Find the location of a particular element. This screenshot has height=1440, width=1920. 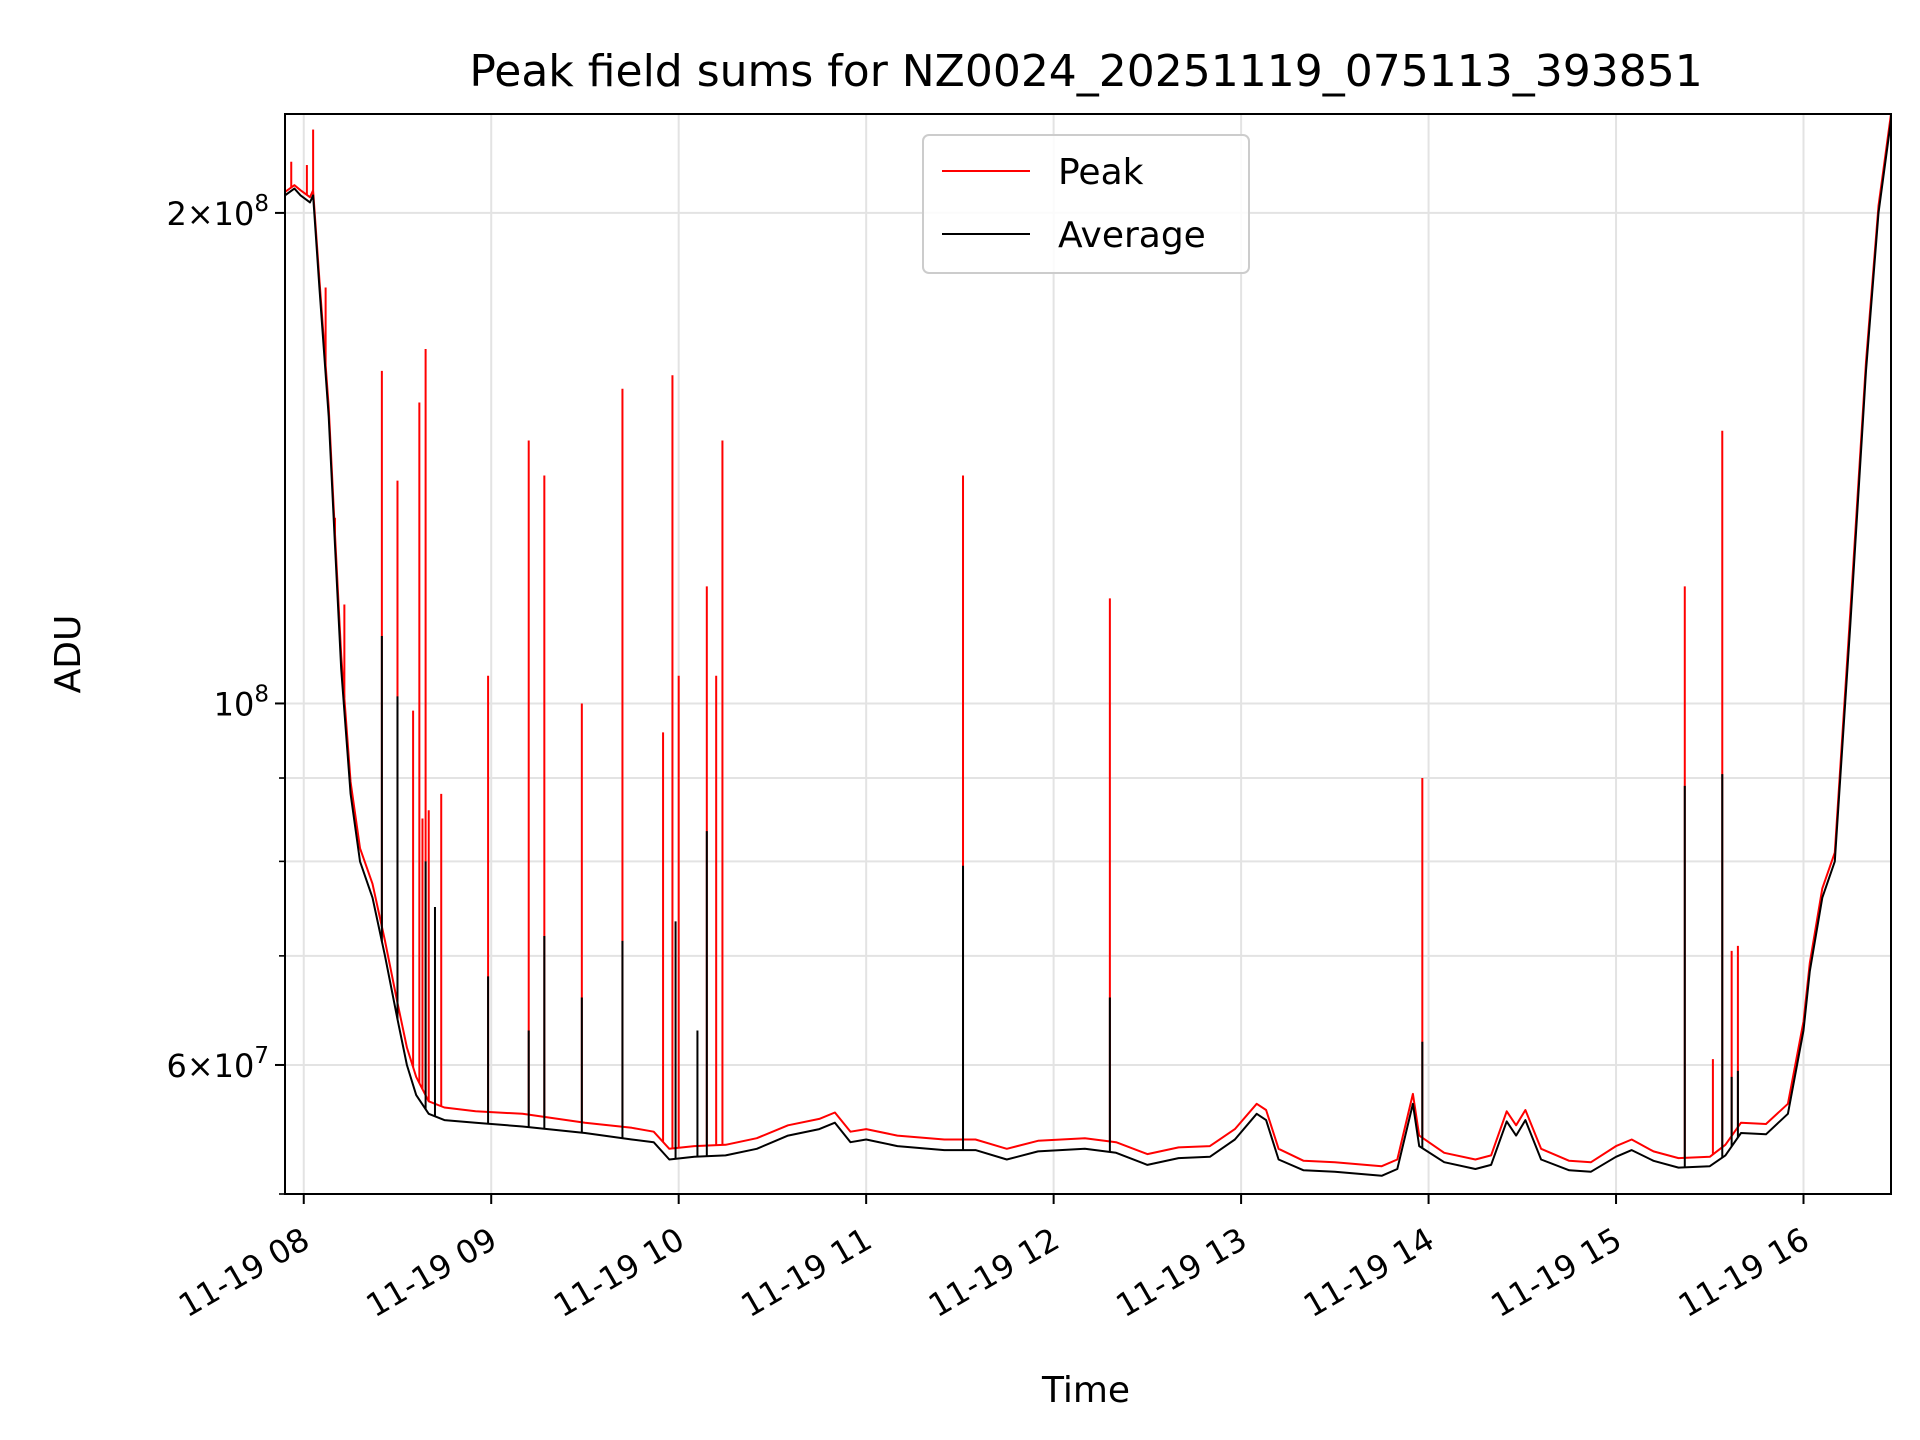

y-axis: 2×108 108 6×107 is located at coordinates (225, 693).